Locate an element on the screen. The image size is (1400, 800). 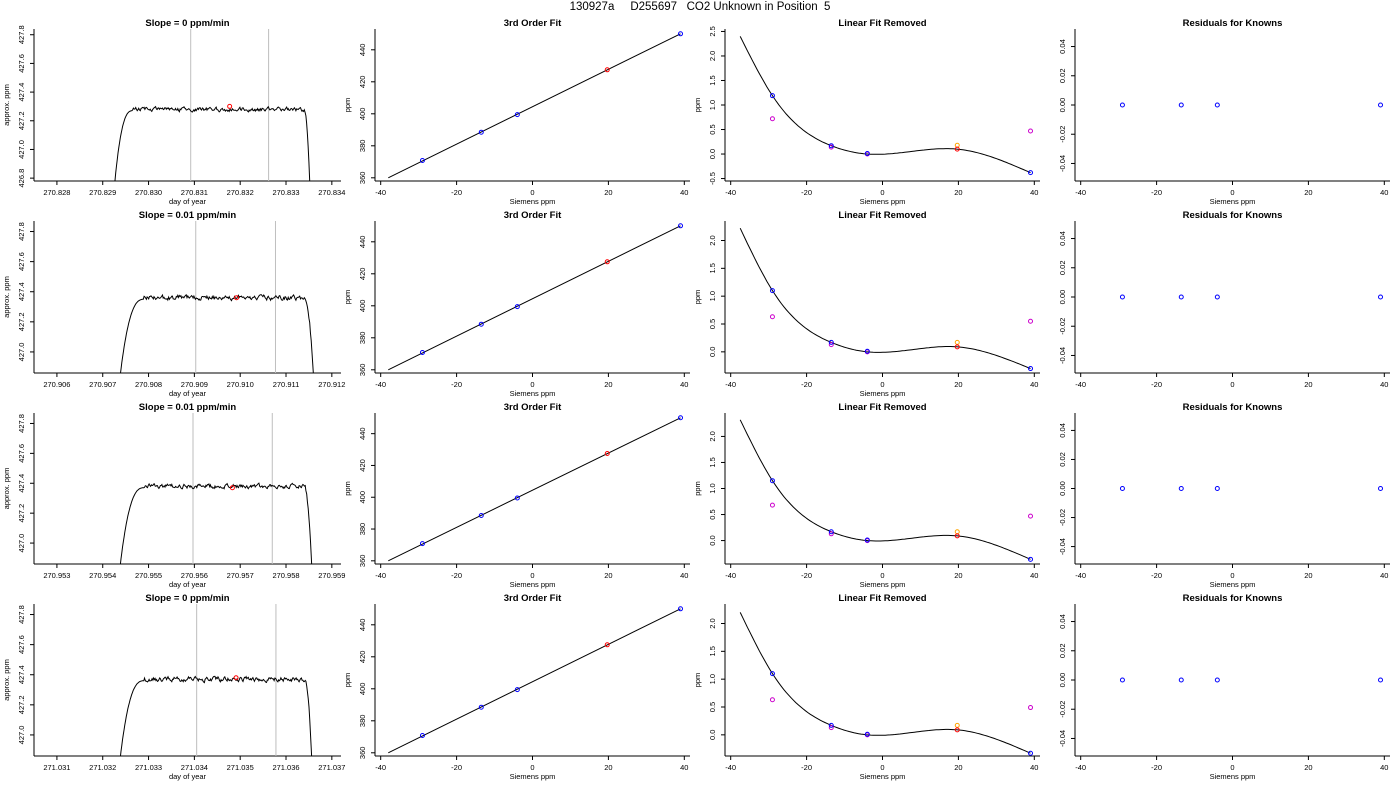
y-tick-label: 427.0 is located at coordinates (21, 352).